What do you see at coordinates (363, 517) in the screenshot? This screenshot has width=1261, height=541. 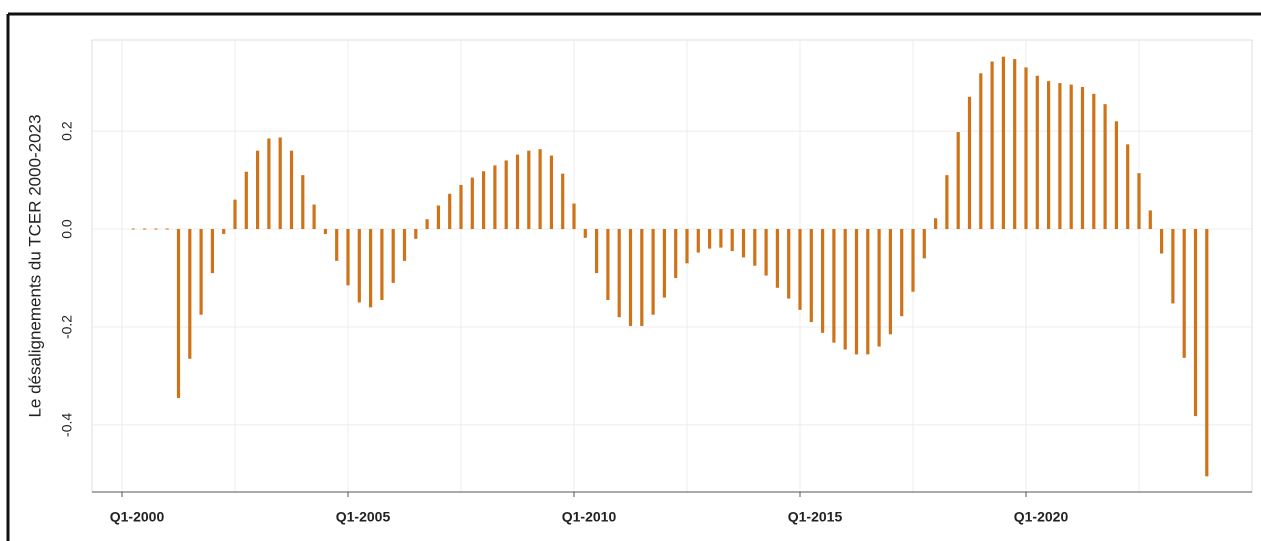 I see `x-tick-label: Q1-2005` at bounding box center [363, 517].